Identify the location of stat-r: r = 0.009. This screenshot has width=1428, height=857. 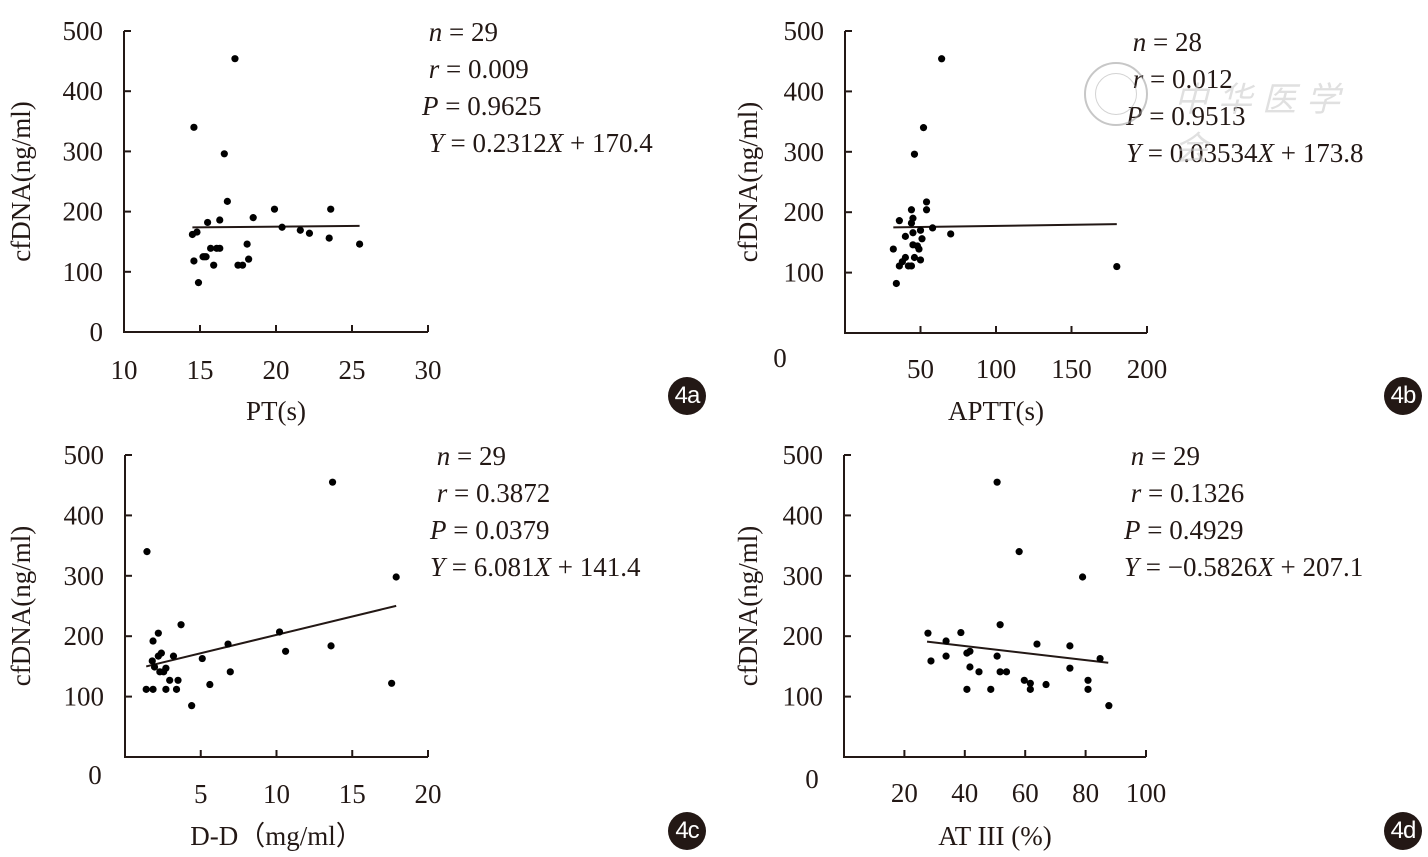
(478, 69).